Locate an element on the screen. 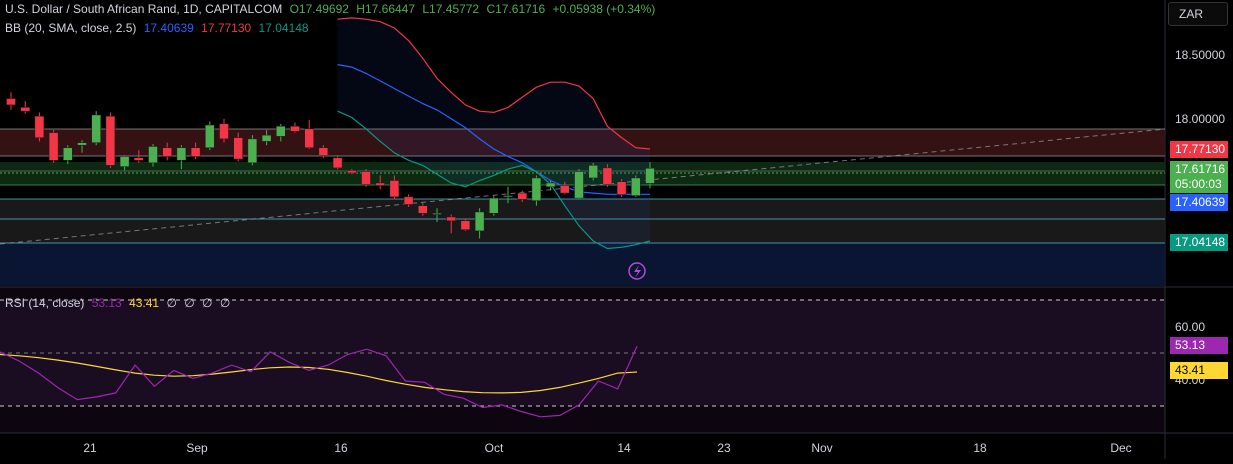 The height and width of the screenshot is (464, 1233). rsi-value: 53.13 is located at coordinates (106, 303).